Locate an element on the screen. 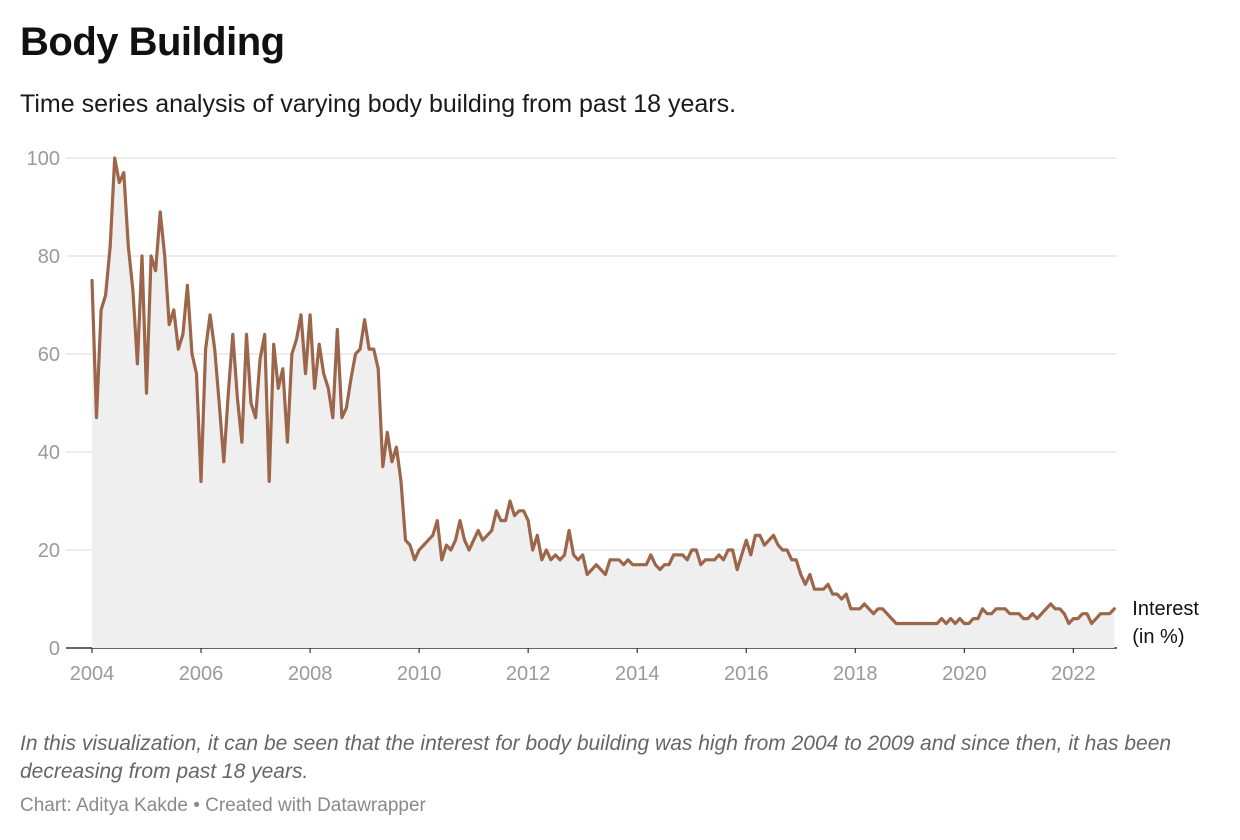  x-tick-label: 2008 is located at coordinates (310, 674).